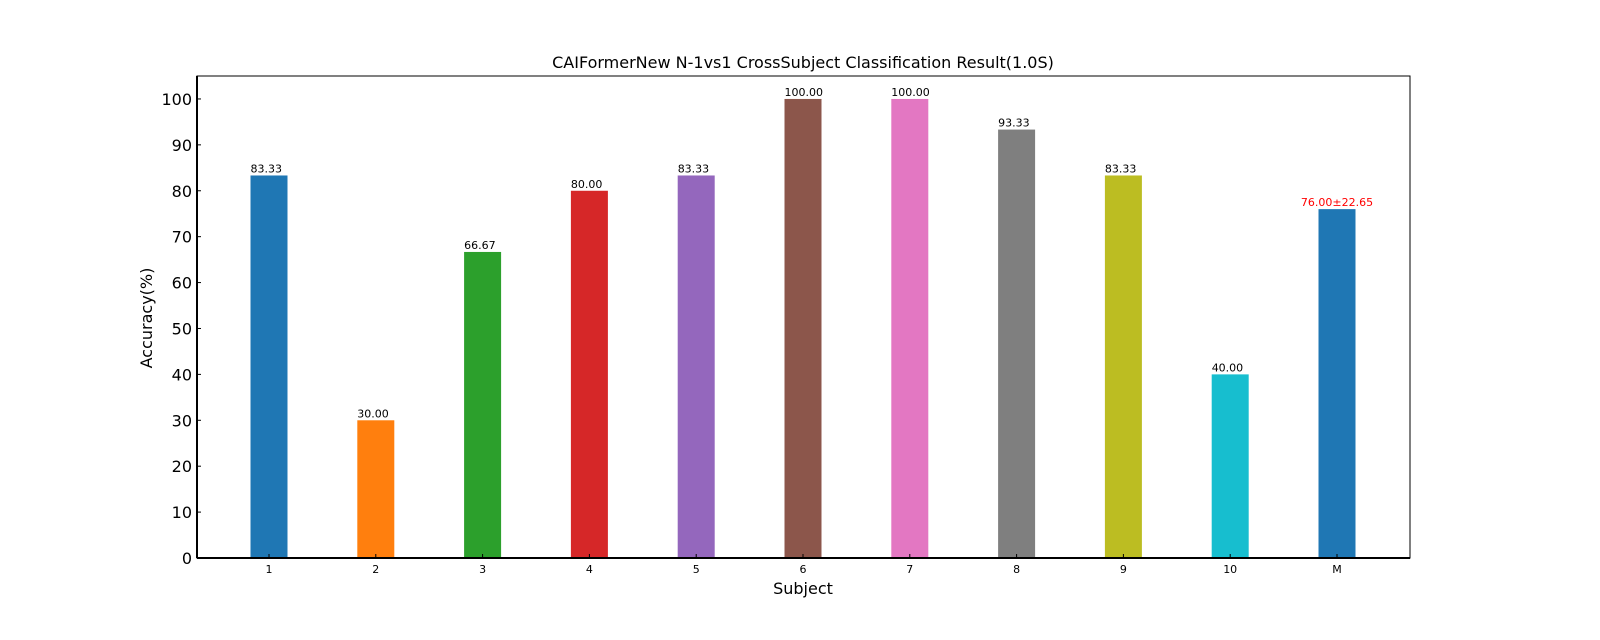 The width and height of the screenshot is (1600, 640). What do you see at coordinates (182, 512) in the screenshot?
I see `y-tick-label-10: 10` at bounding box center [182, 512].